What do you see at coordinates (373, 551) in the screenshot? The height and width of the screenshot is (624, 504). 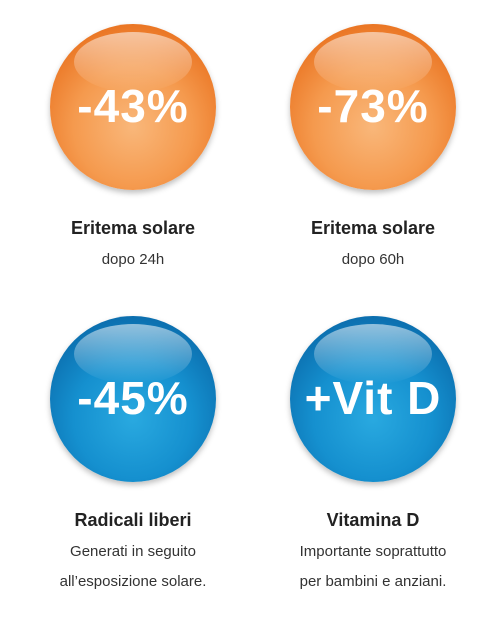 I see `card-text: Importante soprattutto` at bounding box center [373, 551].